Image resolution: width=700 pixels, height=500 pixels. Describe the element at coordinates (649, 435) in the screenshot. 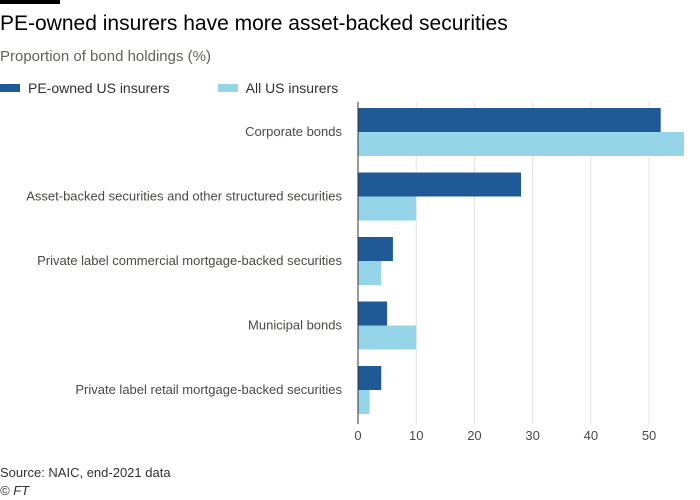

I see `x-tick-label: 50` at that location.